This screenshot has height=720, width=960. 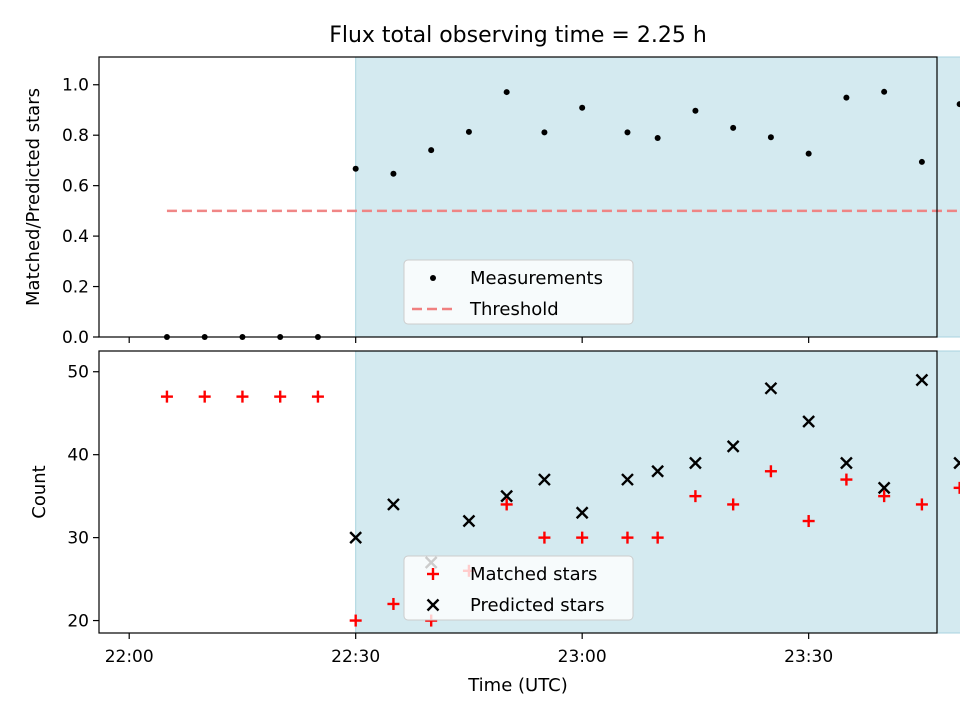 I want to click on legend-label: Matched stars, so click(x=533, y=574).